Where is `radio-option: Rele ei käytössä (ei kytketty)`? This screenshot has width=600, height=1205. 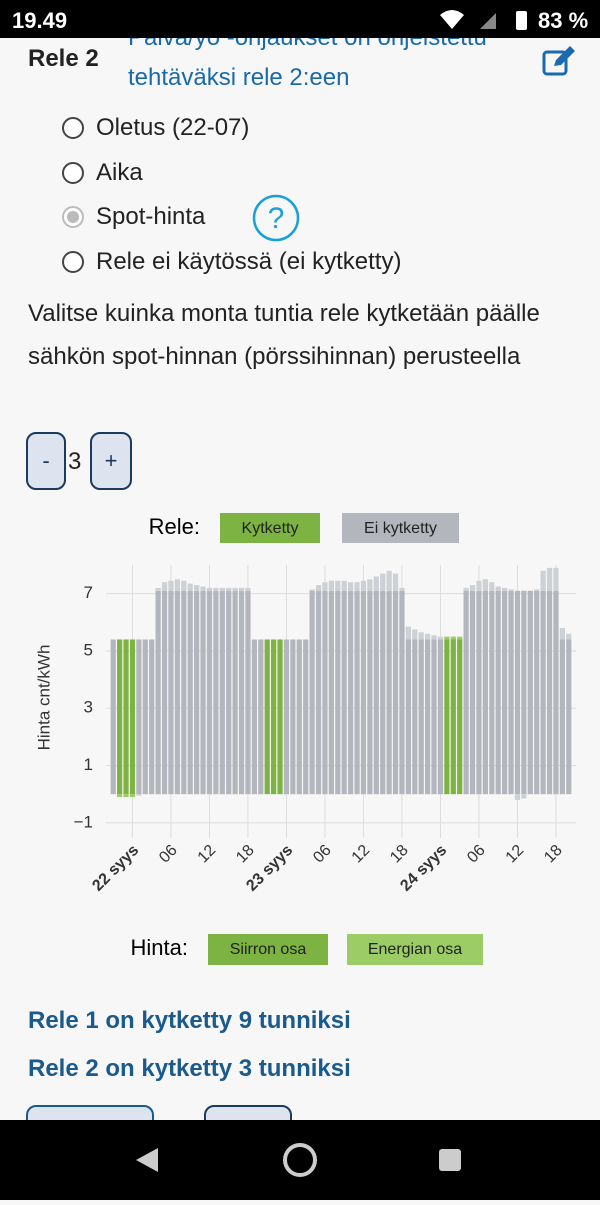 radio-option: Rele ei käytössä (ei kytketty) is located at coordinates (231, 262).